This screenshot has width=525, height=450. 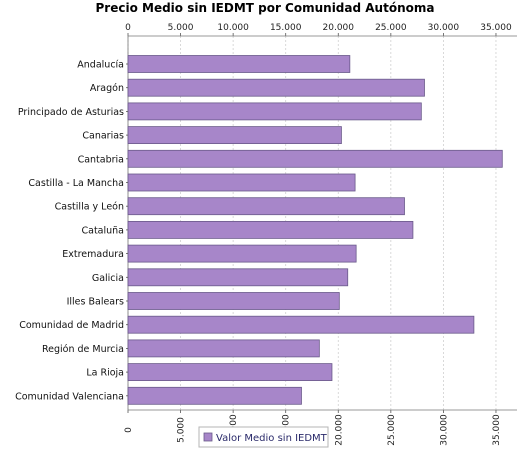 I want to click on x-tick-label-bottom: 35.000, so click(x=497, y=430).